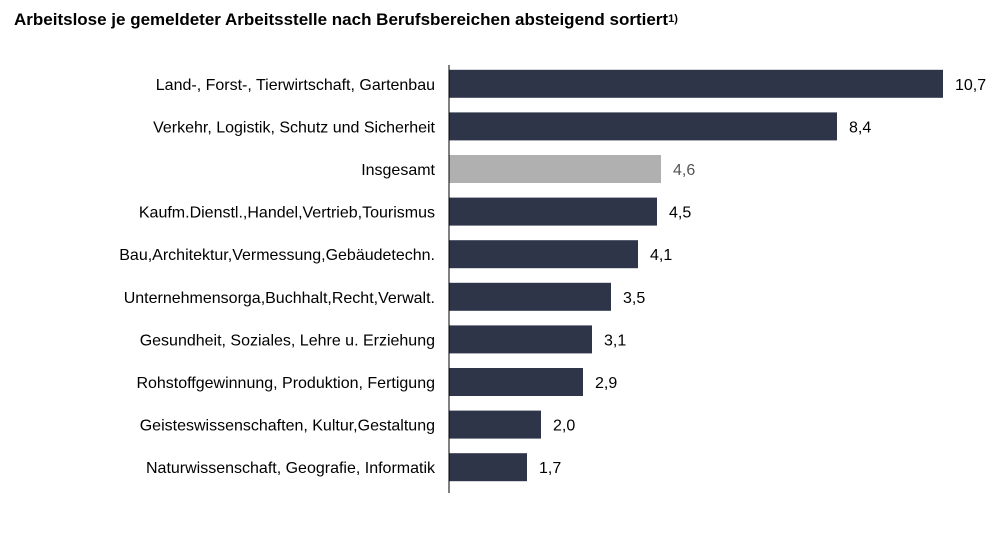 The height and width of the screenshot is (533, 1000). I want to click on category-label: Gesundheit, Soziales, Lehre u. Erziehung, so click(287, 340).